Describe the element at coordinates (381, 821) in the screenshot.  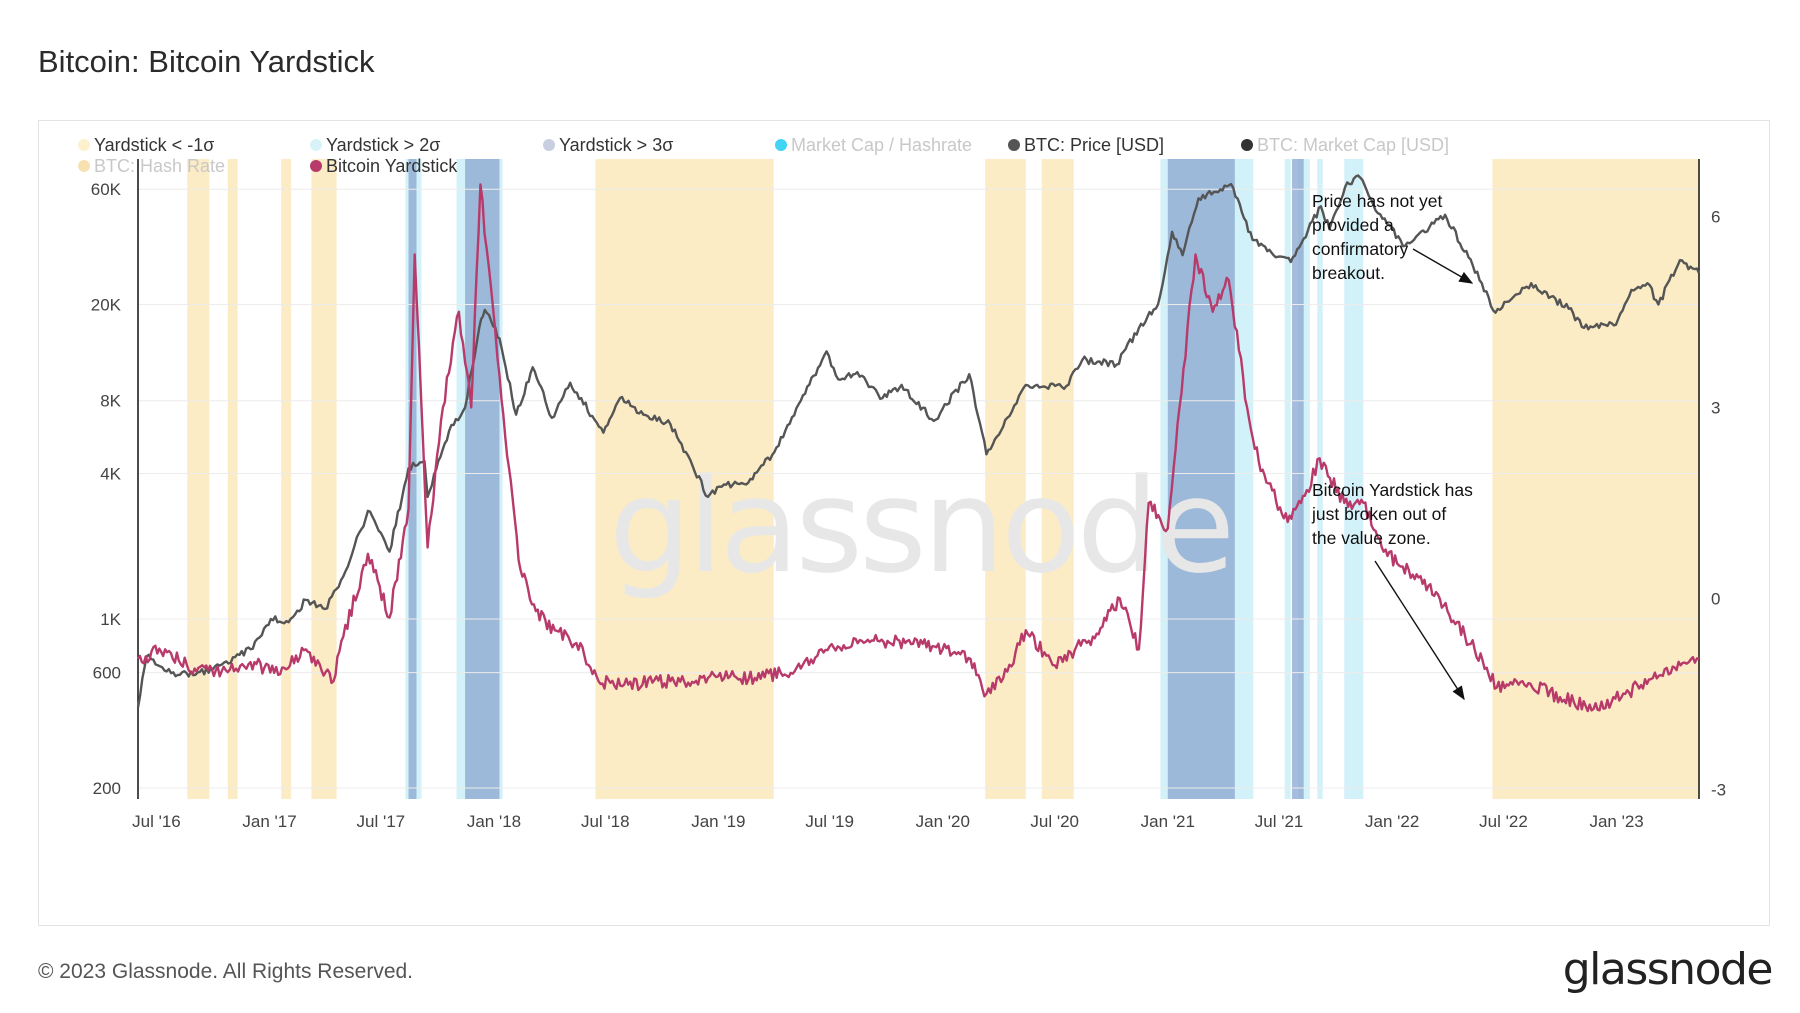
I see `x-tick-label: Jul '17` at that location.